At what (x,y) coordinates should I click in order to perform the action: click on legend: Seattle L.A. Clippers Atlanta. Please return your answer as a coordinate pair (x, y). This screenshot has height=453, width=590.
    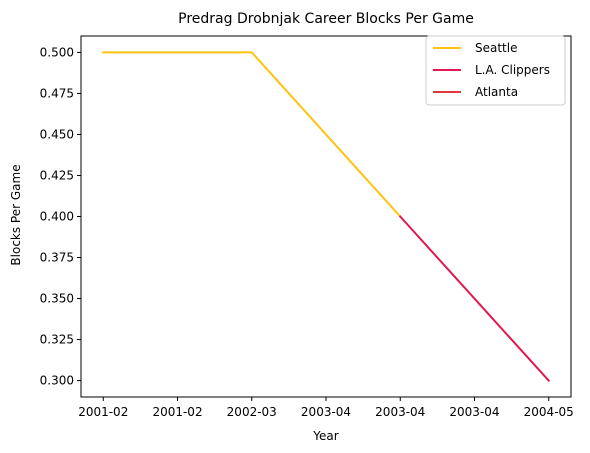
    Looking at the image, I should click on (495, 70).